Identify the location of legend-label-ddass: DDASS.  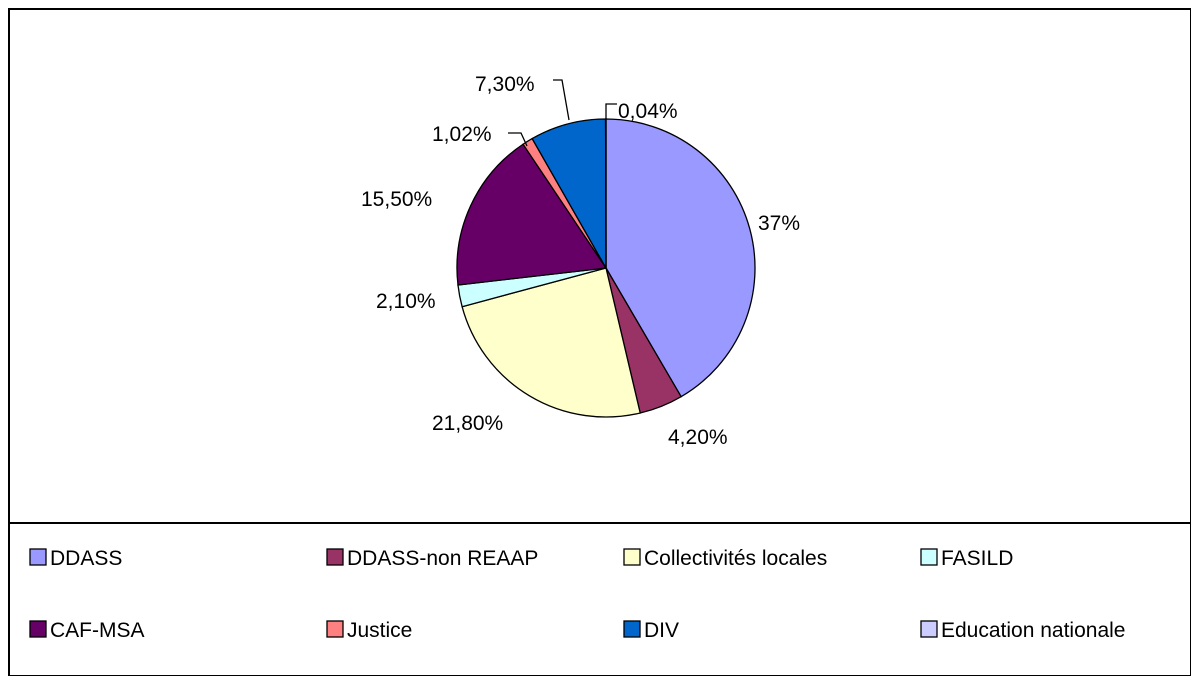
(86, 558).